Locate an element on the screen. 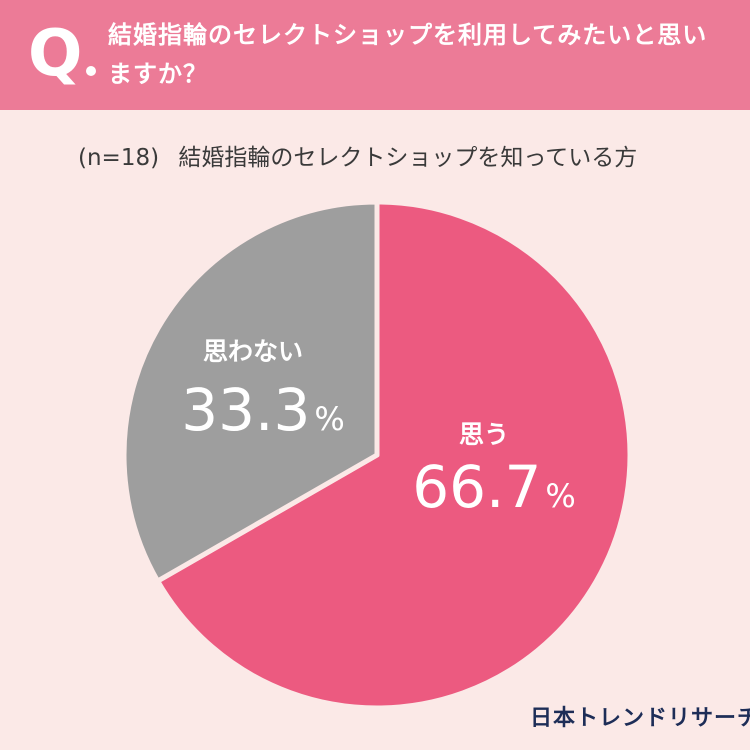 The height and width of the screenshot is (750, 750). slice-label-1: 思う is located at coordinates (484, 434).